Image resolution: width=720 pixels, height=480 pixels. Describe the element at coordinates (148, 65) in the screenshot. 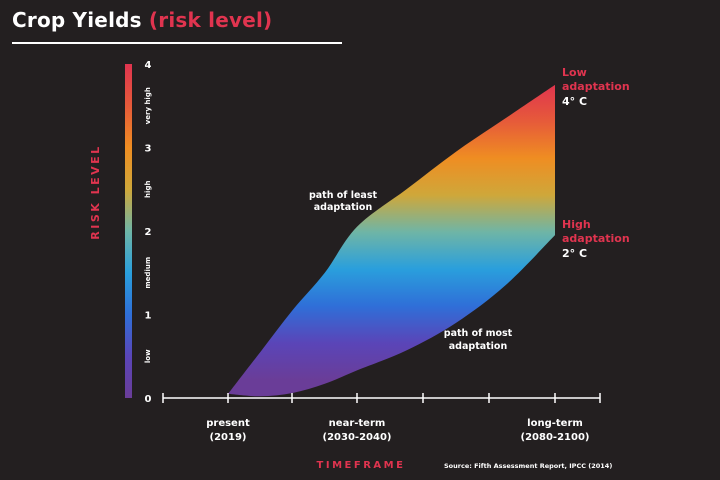

I see `y-tick-label: 4` at that location.